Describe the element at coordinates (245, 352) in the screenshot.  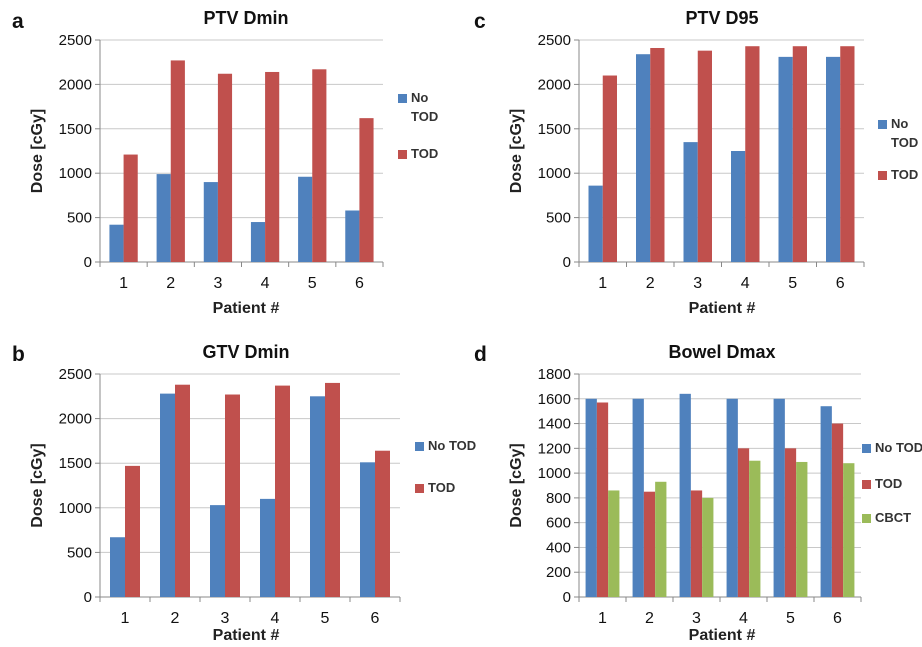
I see `chart-title: GTV Dmin` at that location.